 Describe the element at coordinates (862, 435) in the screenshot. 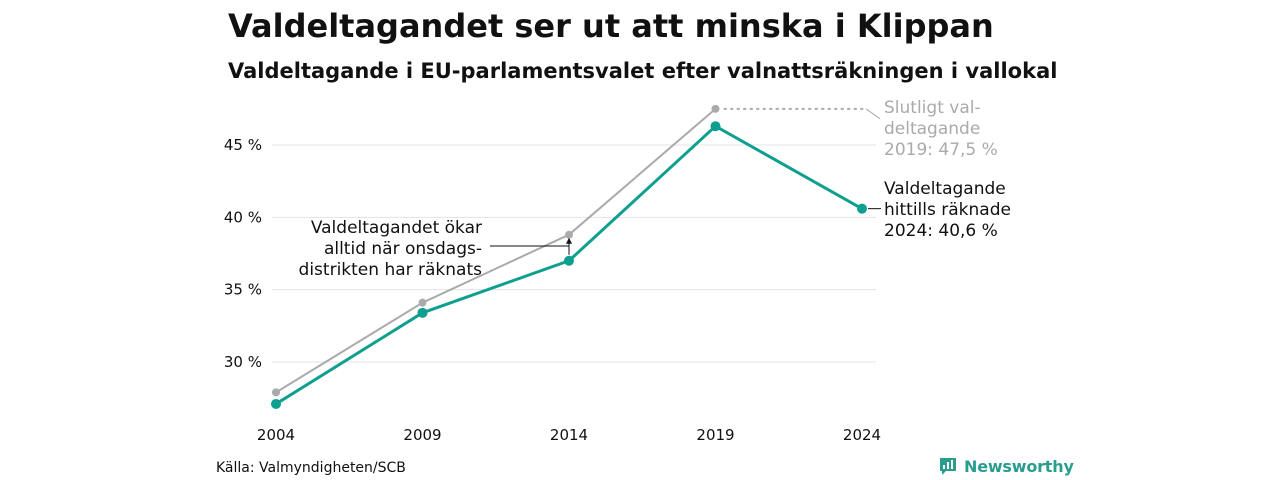

I see `x-tick-label: 2024` at that location.